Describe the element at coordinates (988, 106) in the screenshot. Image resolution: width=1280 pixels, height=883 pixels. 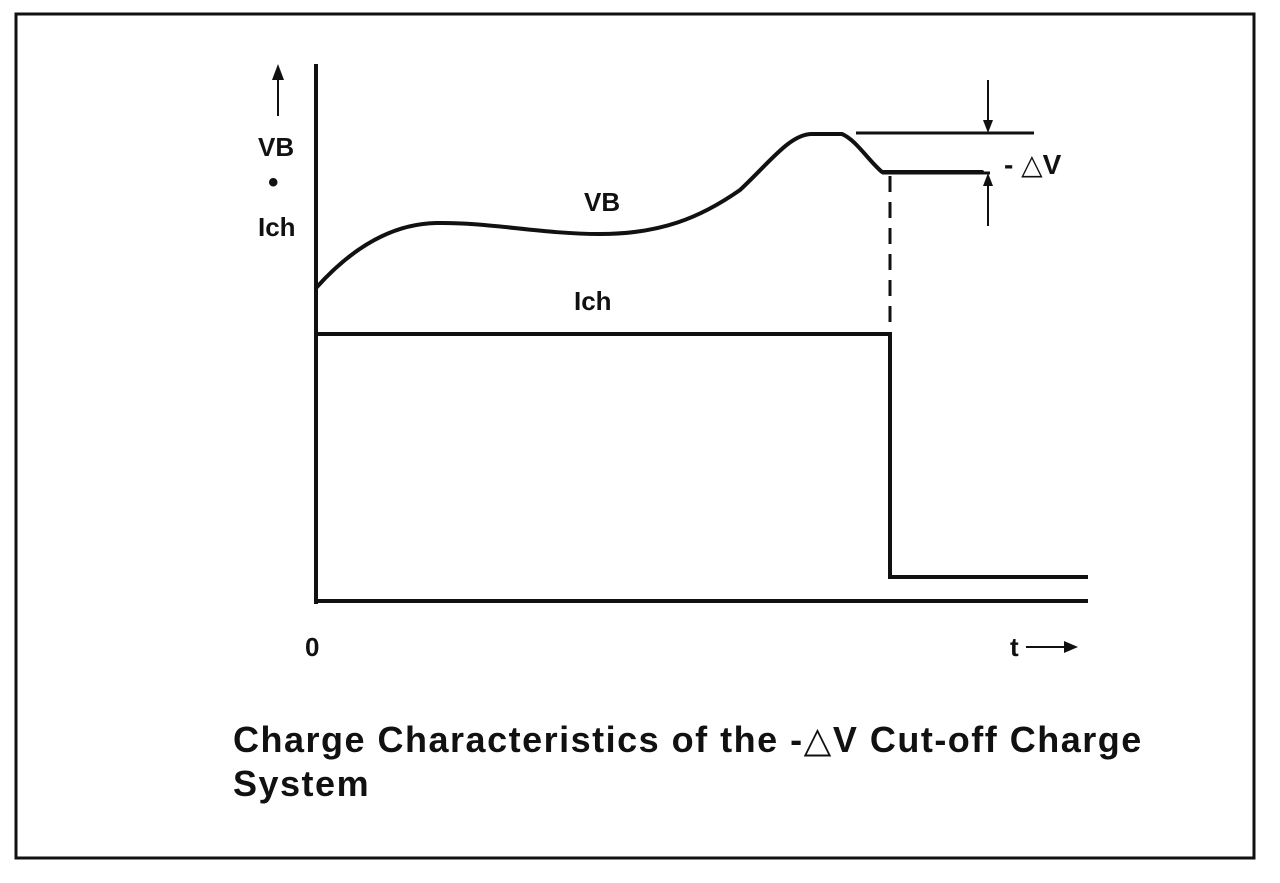
I see `delta-v-down-arrow-icon` at that location.